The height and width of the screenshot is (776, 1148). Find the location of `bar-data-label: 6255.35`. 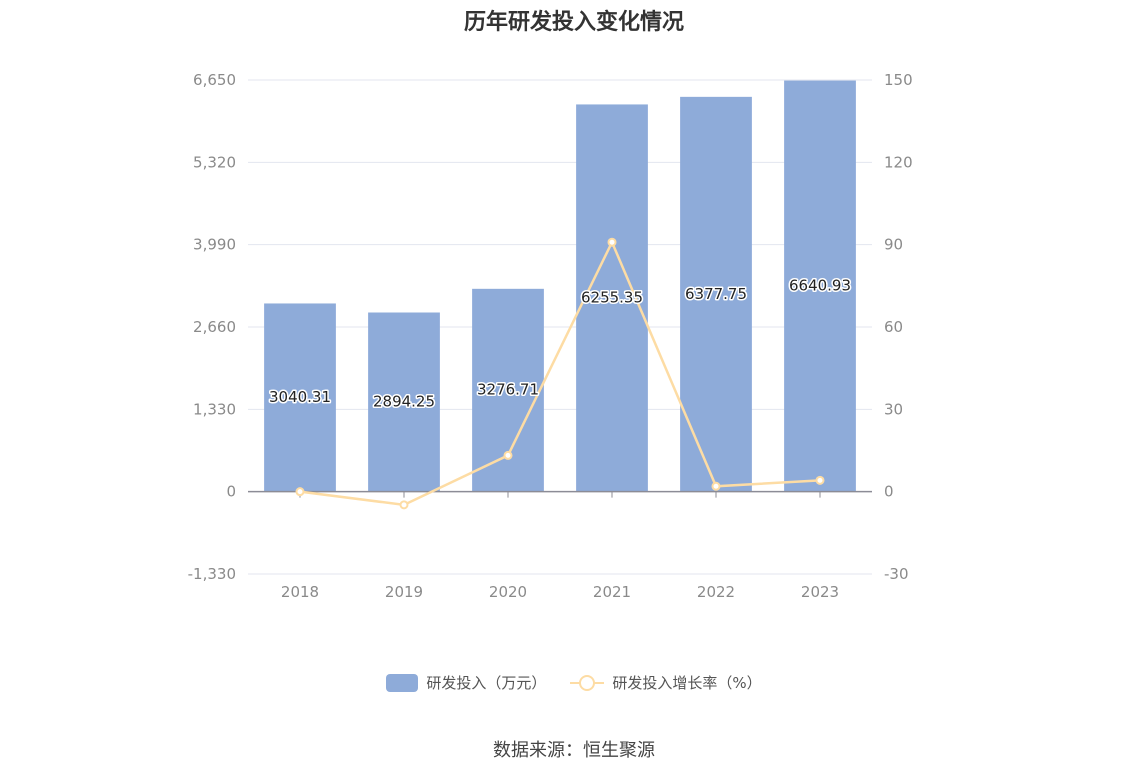

bar-data-label: 6255.35 is located at coordinates (612, 298).